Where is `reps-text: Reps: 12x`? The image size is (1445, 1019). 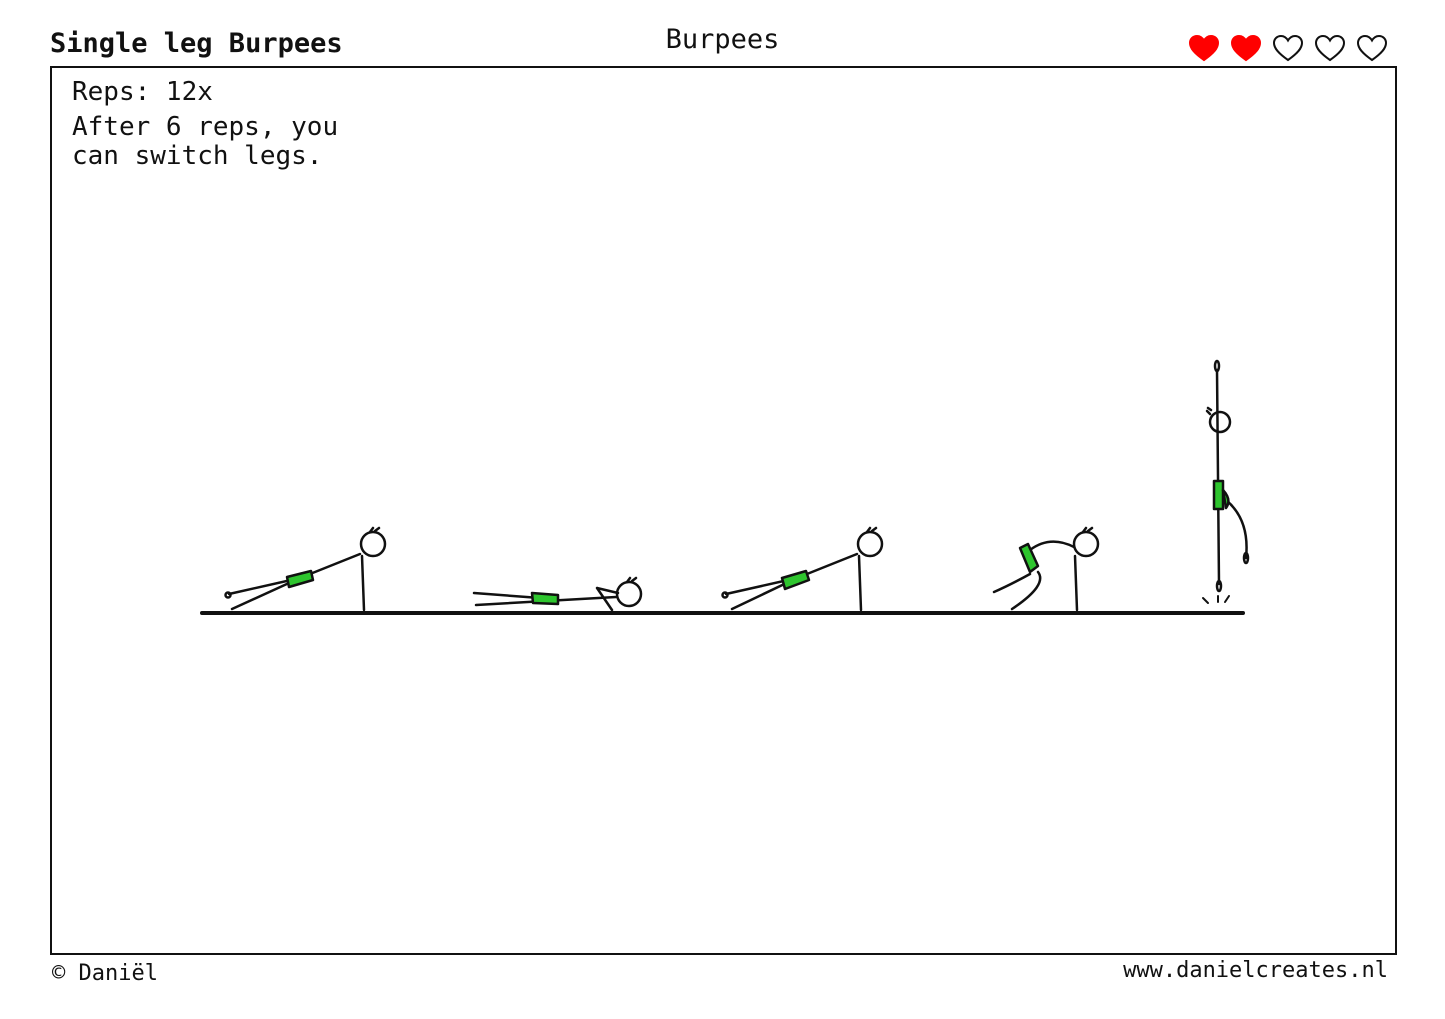 reps-text: Reps: 12x is located at coordinates (142, 92).